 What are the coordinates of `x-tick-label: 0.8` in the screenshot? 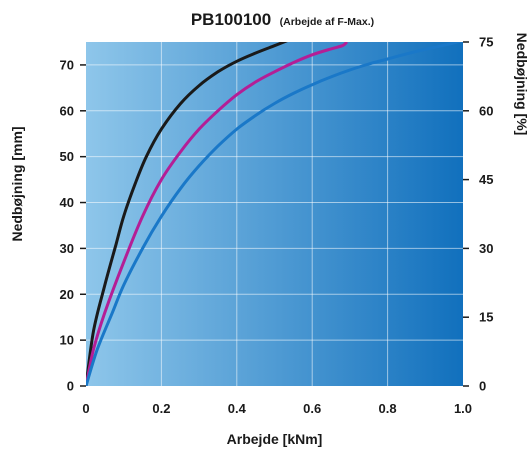 It's located at (388, 408).